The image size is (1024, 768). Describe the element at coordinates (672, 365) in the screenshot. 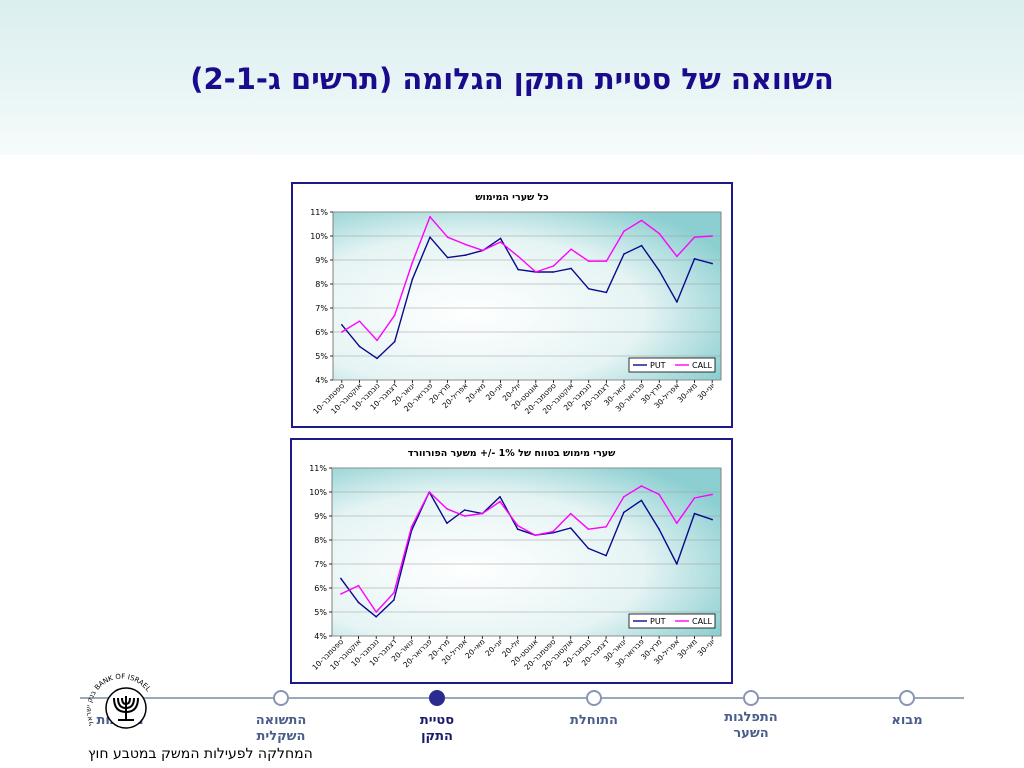

I see `legend-box` at that location.